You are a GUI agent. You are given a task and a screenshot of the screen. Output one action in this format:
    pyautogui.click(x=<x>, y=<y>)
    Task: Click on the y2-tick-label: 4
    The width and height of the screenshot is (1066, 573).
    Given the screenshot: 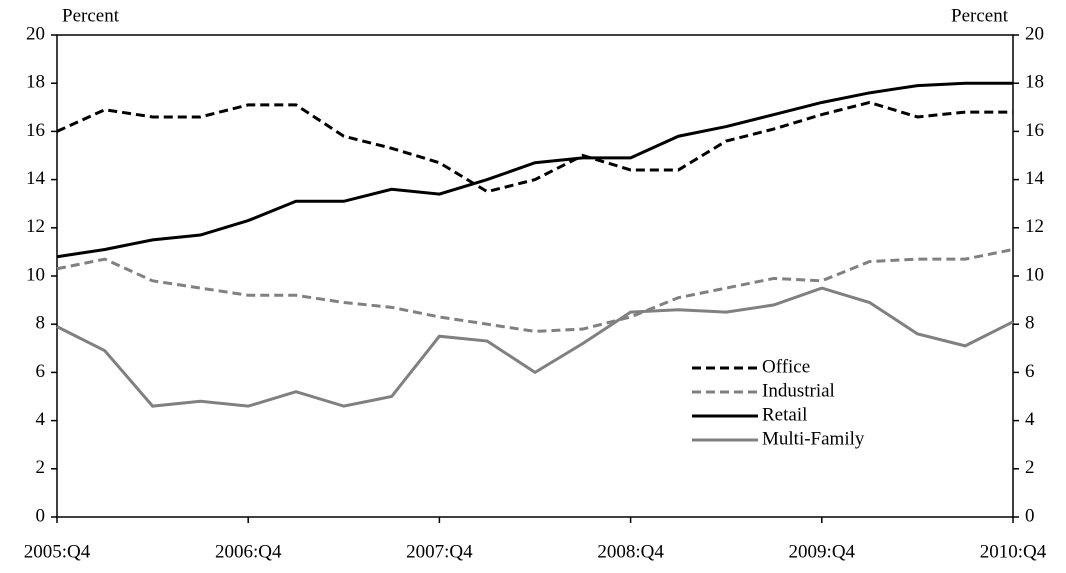 What is the action you would take?
    pyautogui.click(x=1030, y=419)
    